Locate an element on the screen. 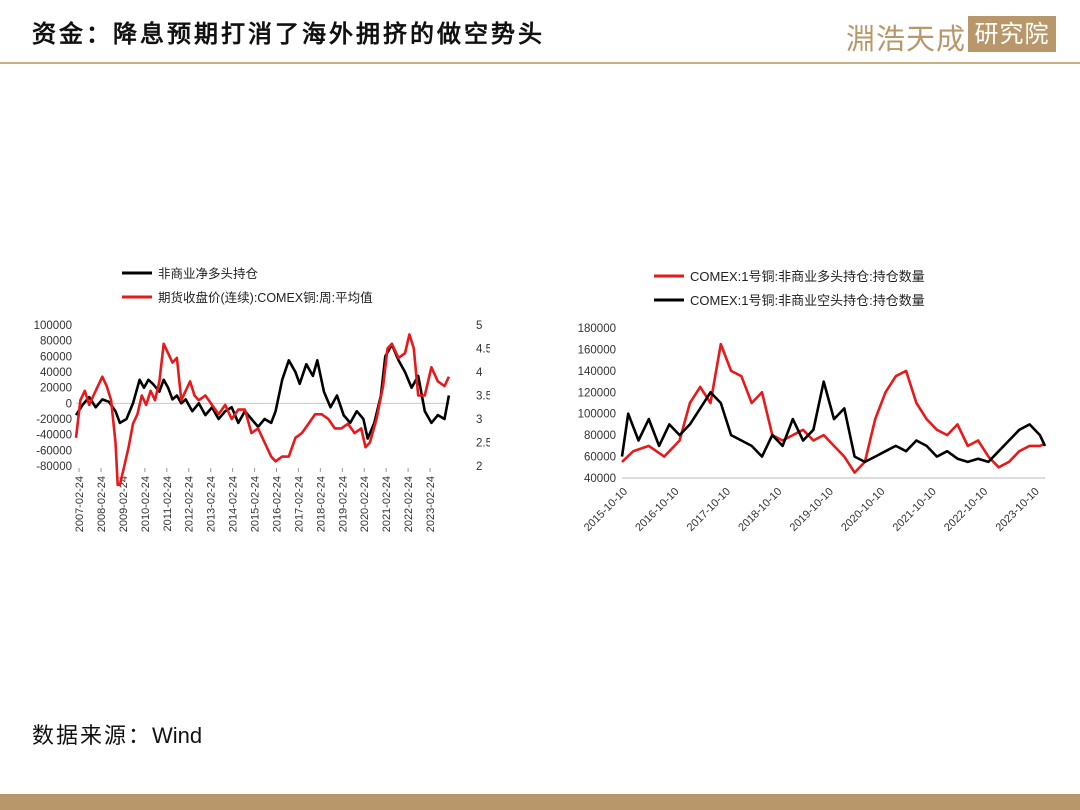  y-left-tick-label: 20000 is located at coordinates (56, 389).